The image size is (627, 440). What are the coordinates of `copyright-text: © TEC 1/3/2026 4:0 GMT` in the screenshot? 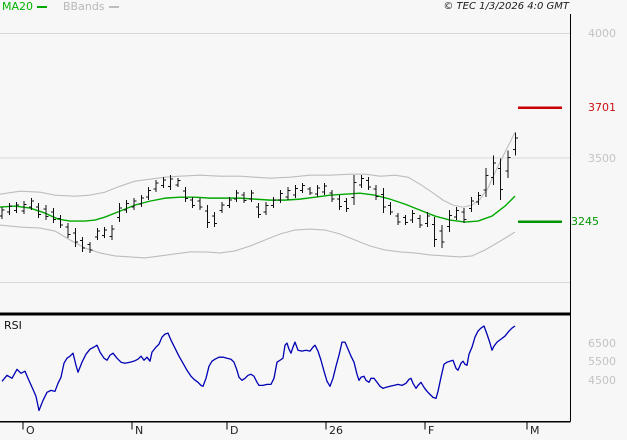 It's located at (506, 6).